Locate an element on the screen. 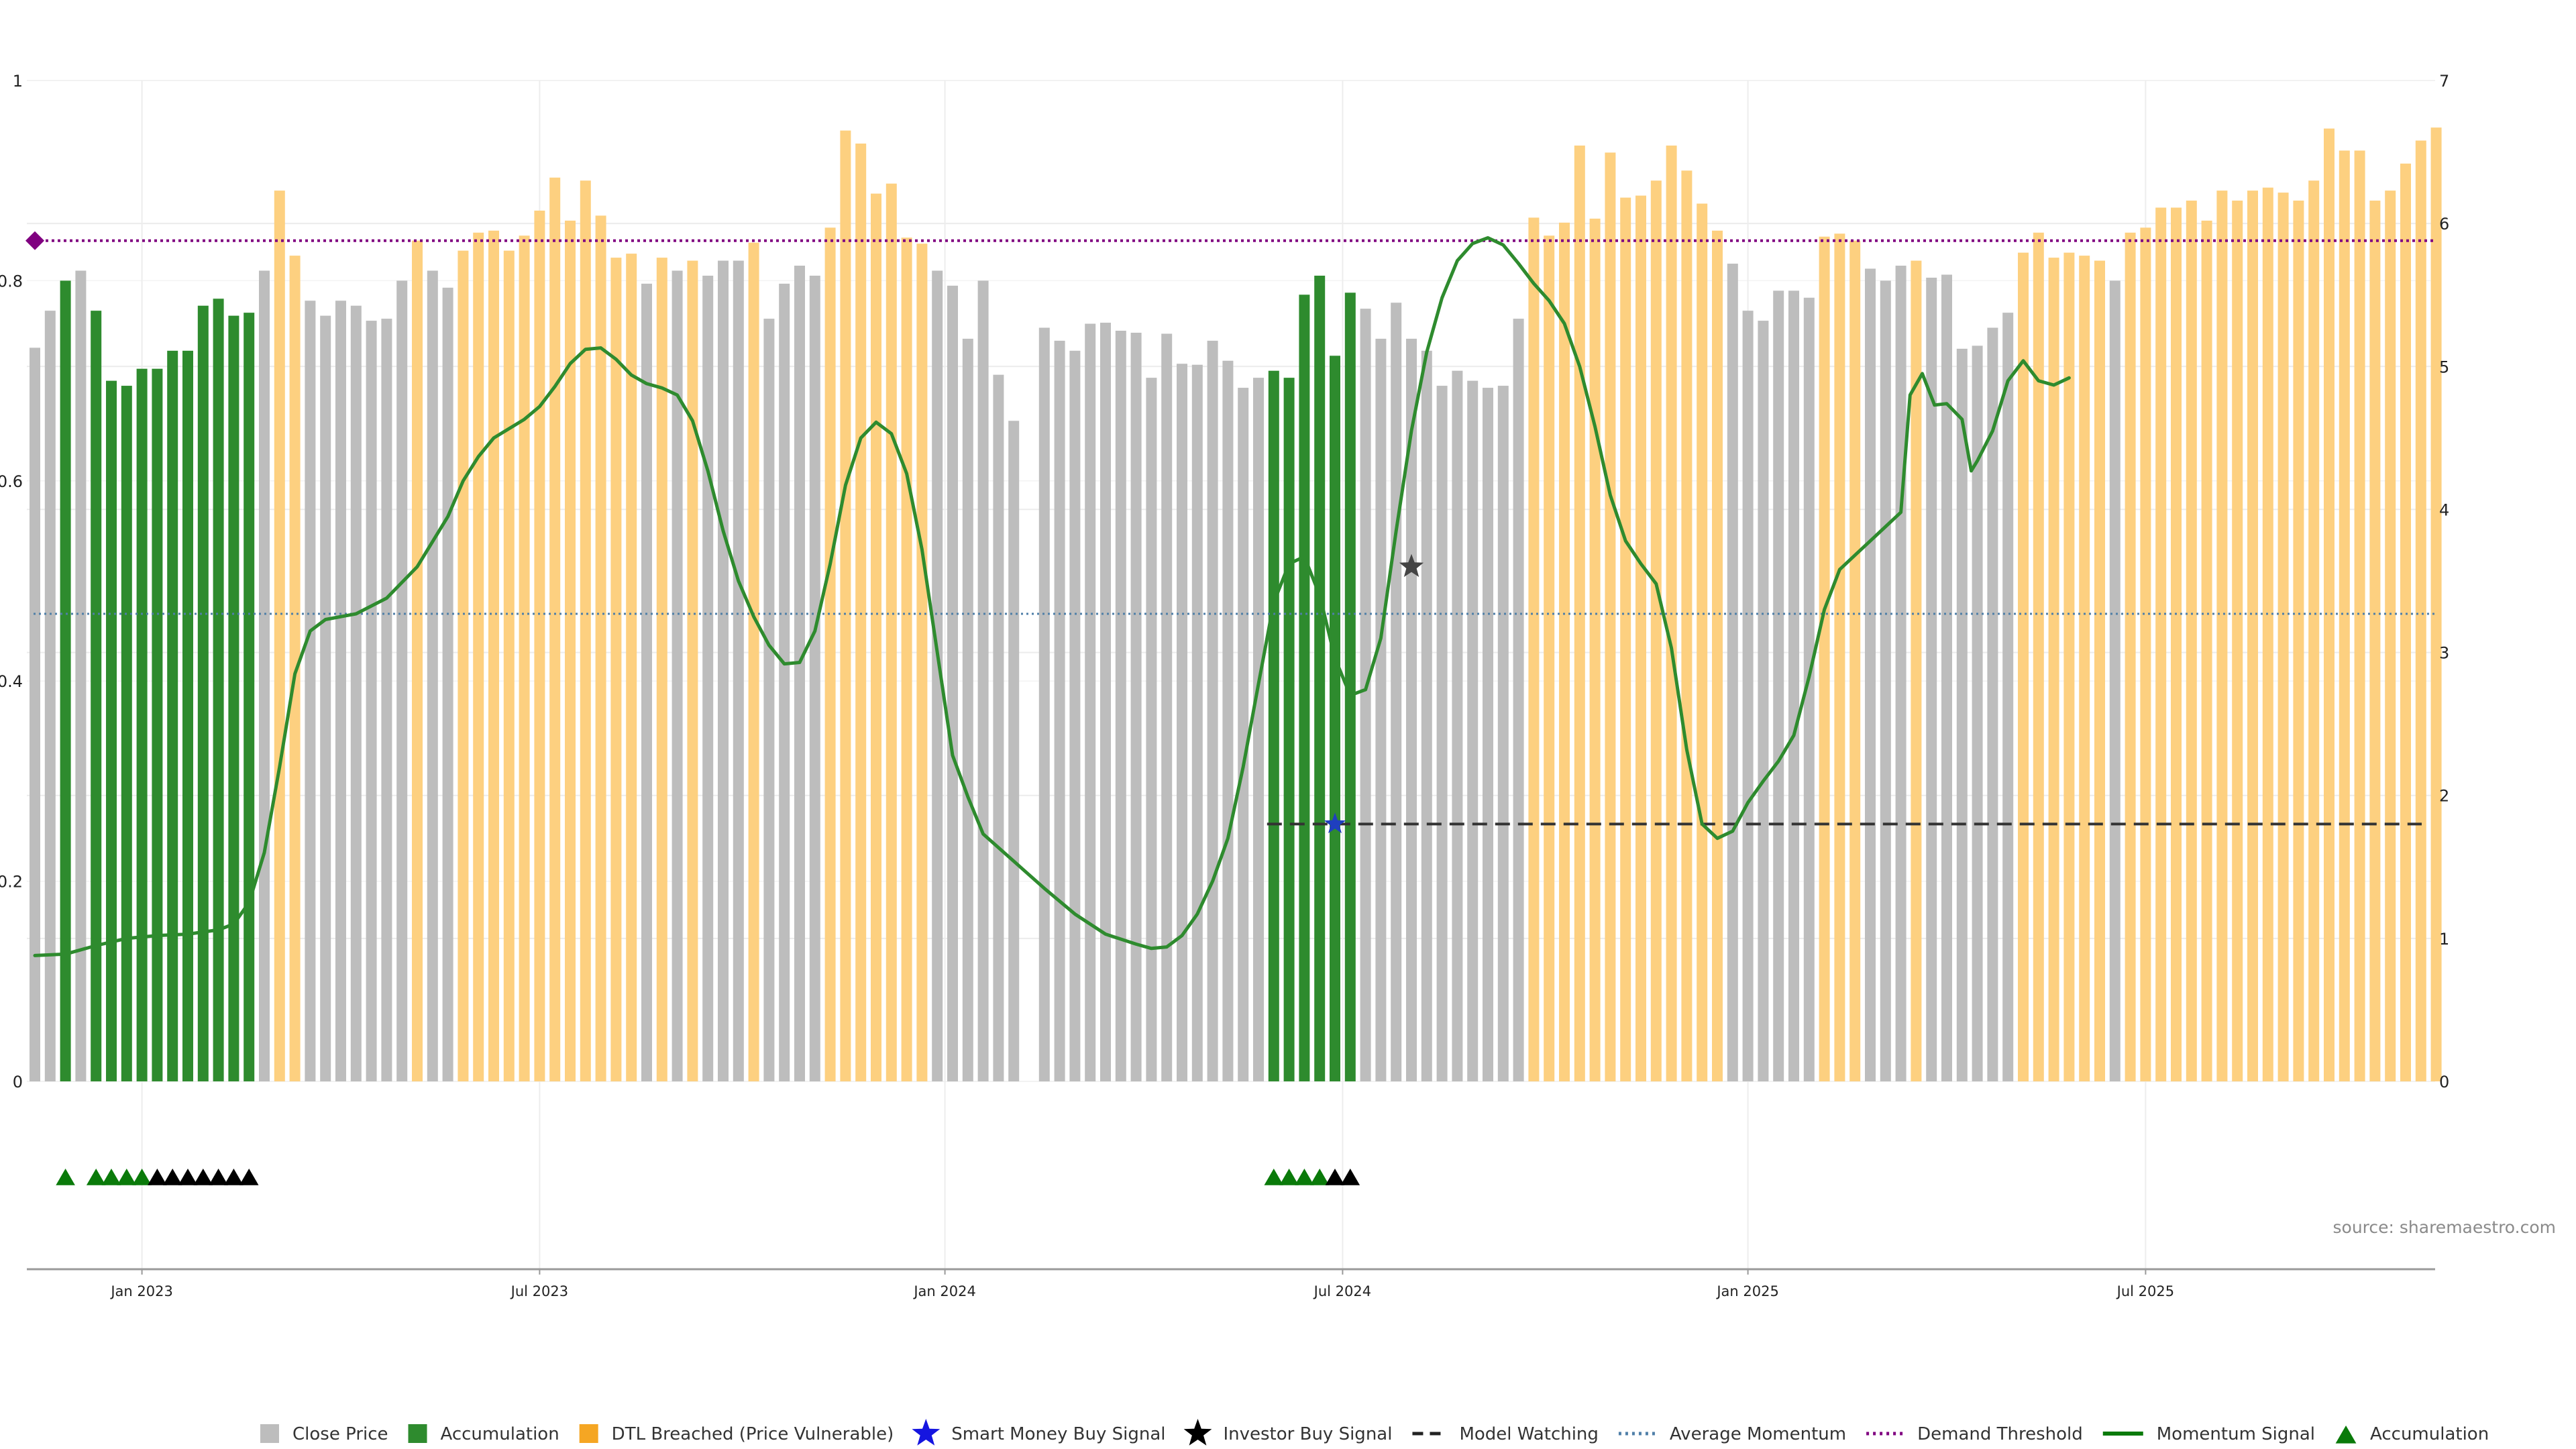  legend-label: Average Momentum is located at coordinates (1758, 1434).